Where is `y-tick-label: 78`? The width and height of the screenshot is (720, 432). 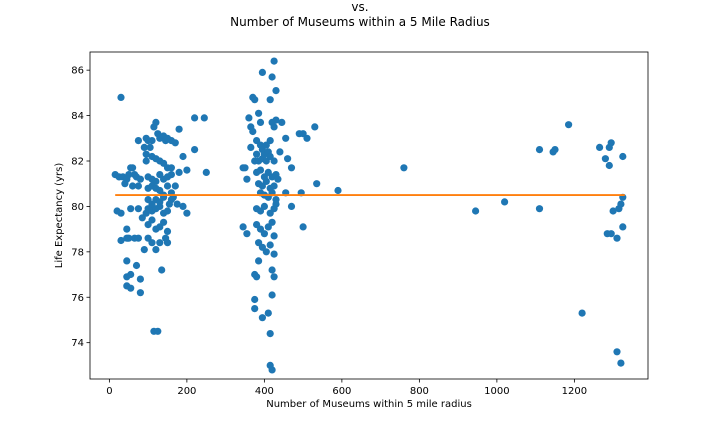 y-tick-label: 78 is located at coordinates (77, 252).